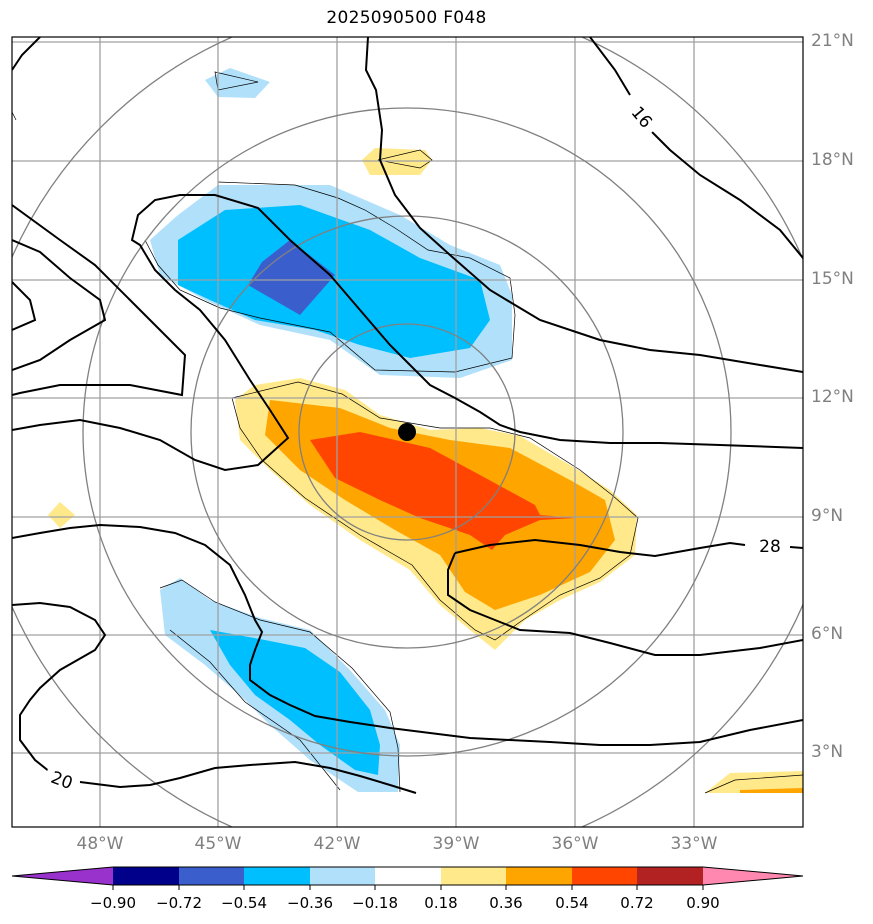 The image size is (873, 924). What do you see at coordinates (637, 903) in the screenshot?
I see `colorbar-tick-label: 0.72` at bounding box center [637, 903].